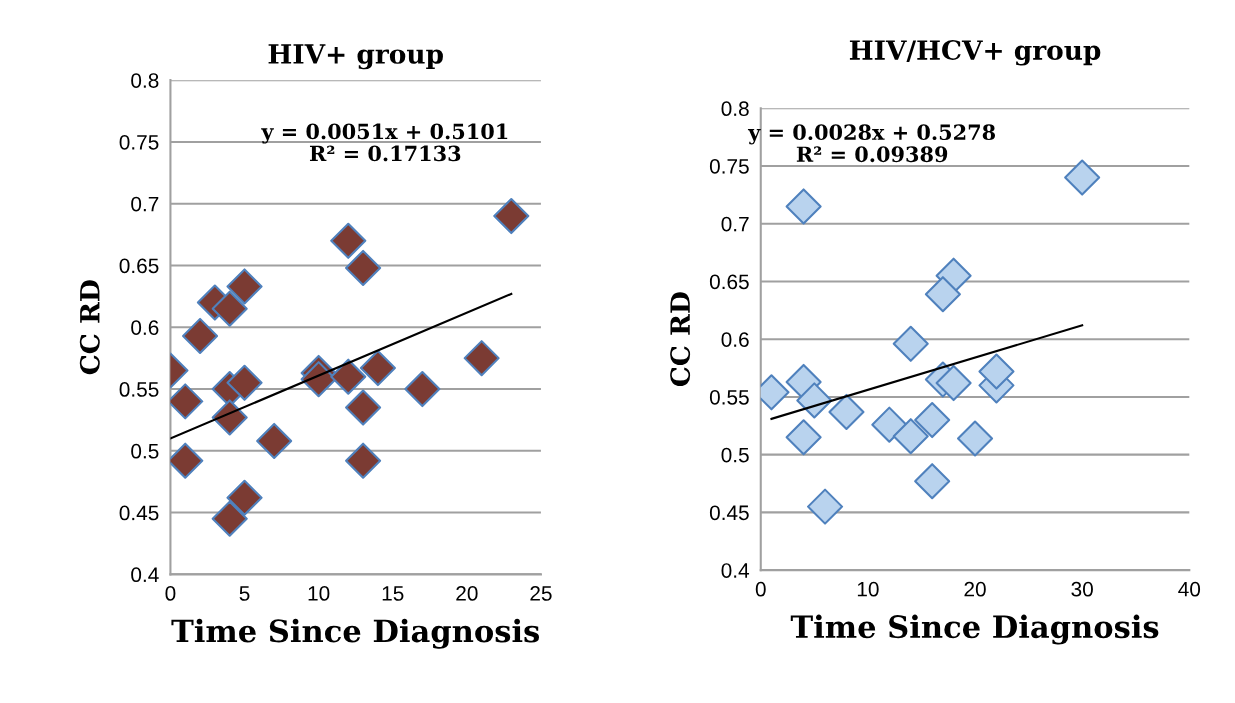 This screenshot has height=703, width=1235. What do you see at coordinates (541, 593) in the screenshot?
I see `x-tick-label: 25` at bounding box center [541, 593].